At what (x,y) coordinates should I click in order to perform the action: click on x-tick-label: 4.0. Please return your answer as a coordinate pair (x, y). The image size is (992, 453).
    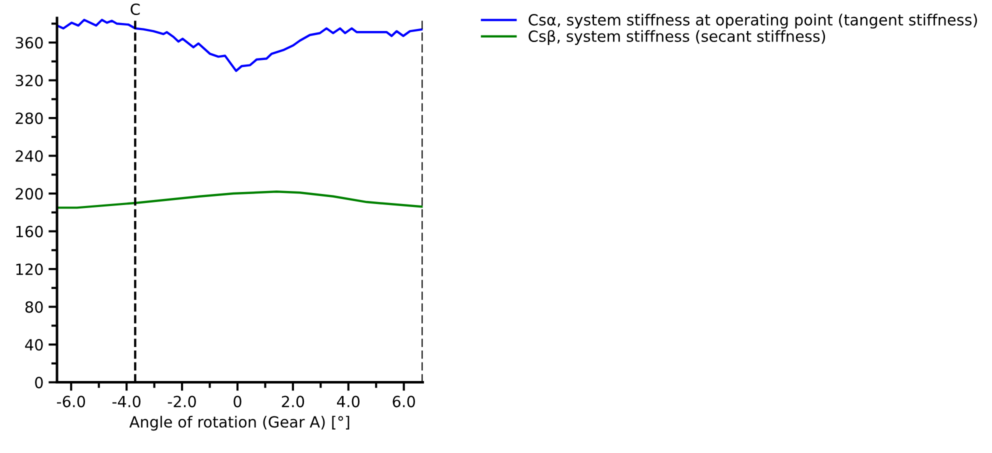
    Looking at the image, I should click on (348, 402).